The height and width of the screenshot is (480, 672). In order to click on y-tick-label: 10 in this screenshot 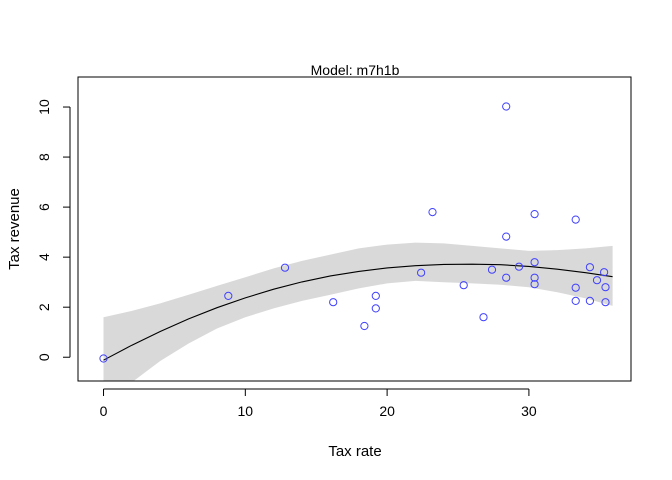, I will do `click(44, 107)`.